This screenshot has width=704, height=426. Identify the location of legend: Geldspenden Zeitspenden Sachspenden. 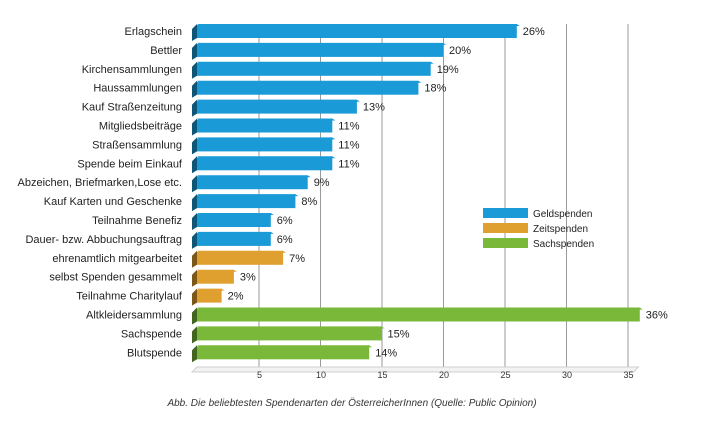
(538, 229).